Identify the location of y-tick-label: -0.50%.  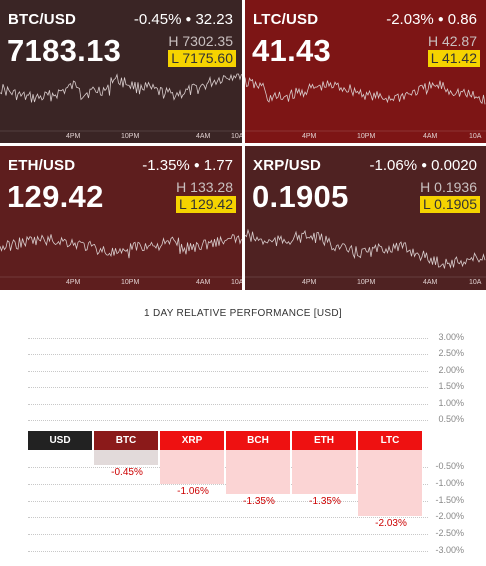
(449, 466).